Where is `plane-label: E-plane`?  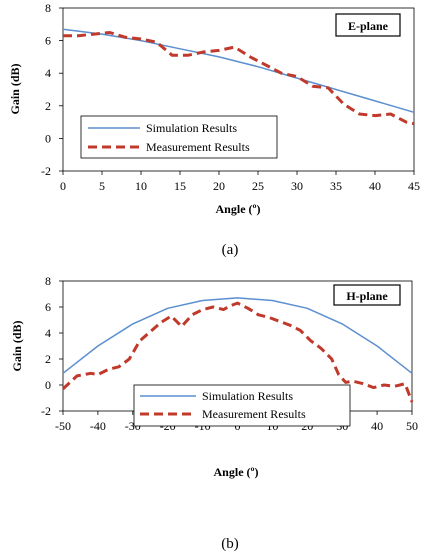 plane-label: E-plane is located at coordinates (368, 26).